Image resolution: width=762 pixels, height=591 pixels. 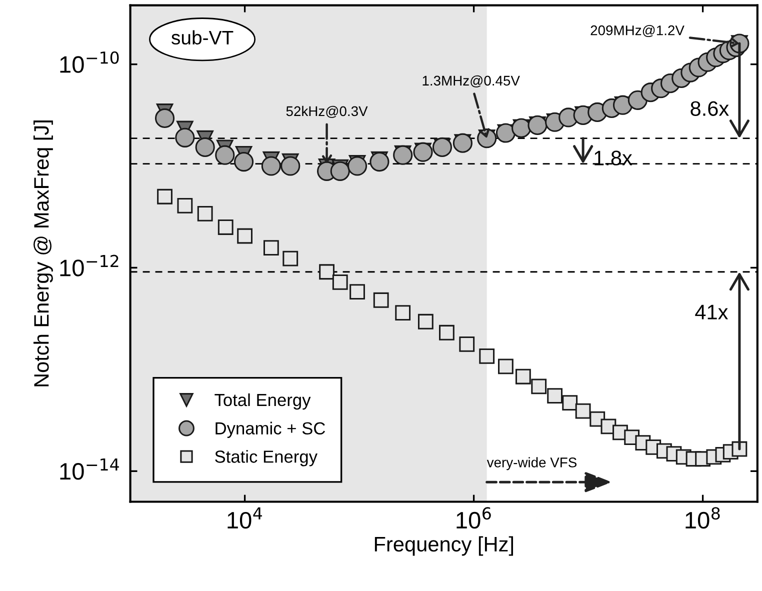 What do you see at coordinates (709, 108) in the screenshot?
I see `annotation: 8.6x` at bounding box center [709, 108].